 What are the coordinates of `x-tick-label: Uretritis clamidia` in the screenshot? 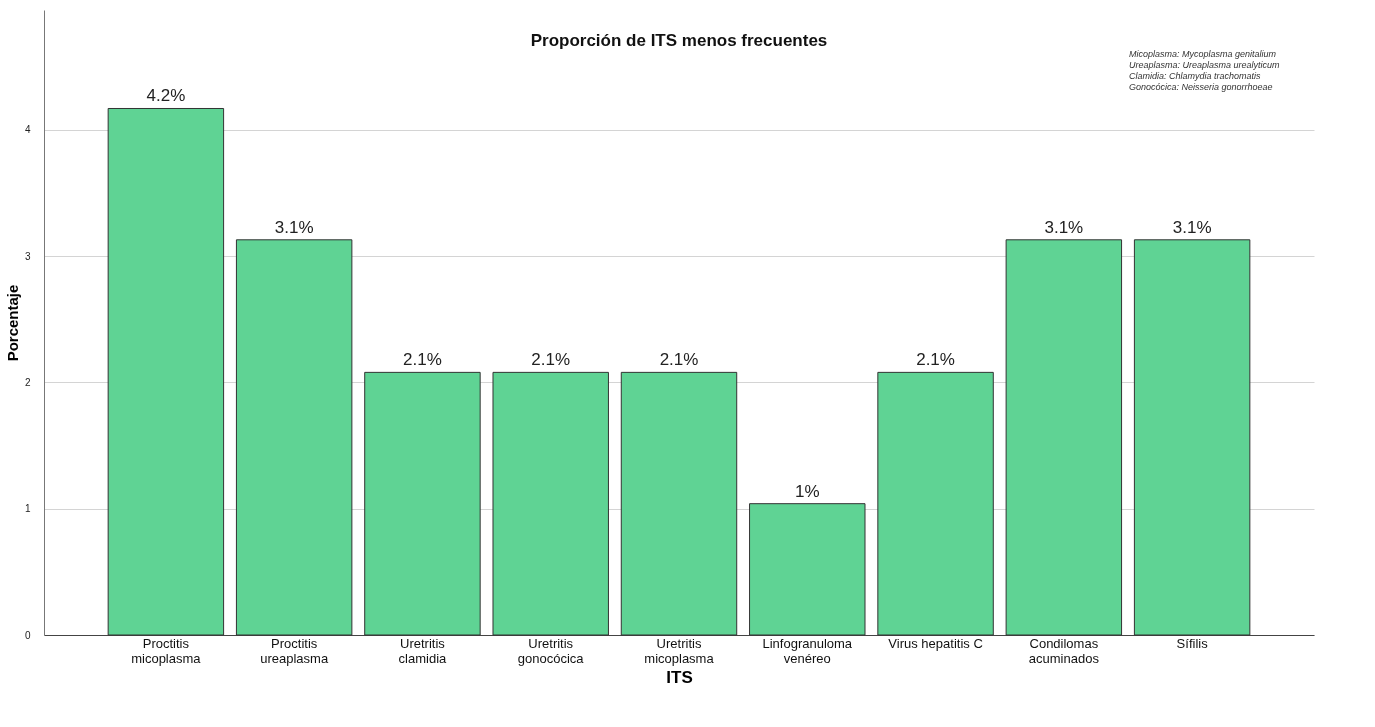 It's located at (423, 650).